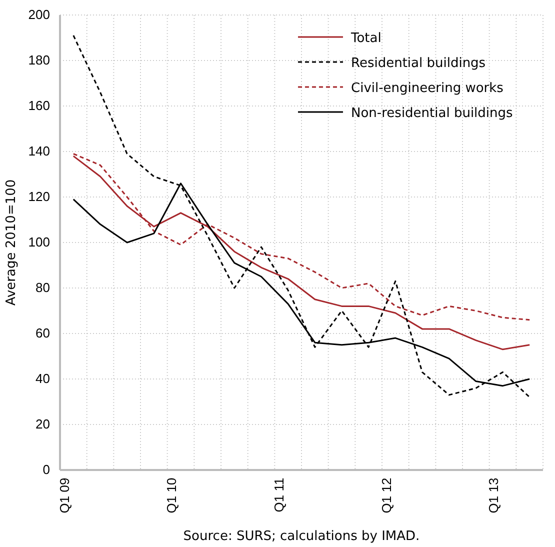 This screenshot has width=555, height=547. I want to click on y-tick-label: 20, so click(43, 424).